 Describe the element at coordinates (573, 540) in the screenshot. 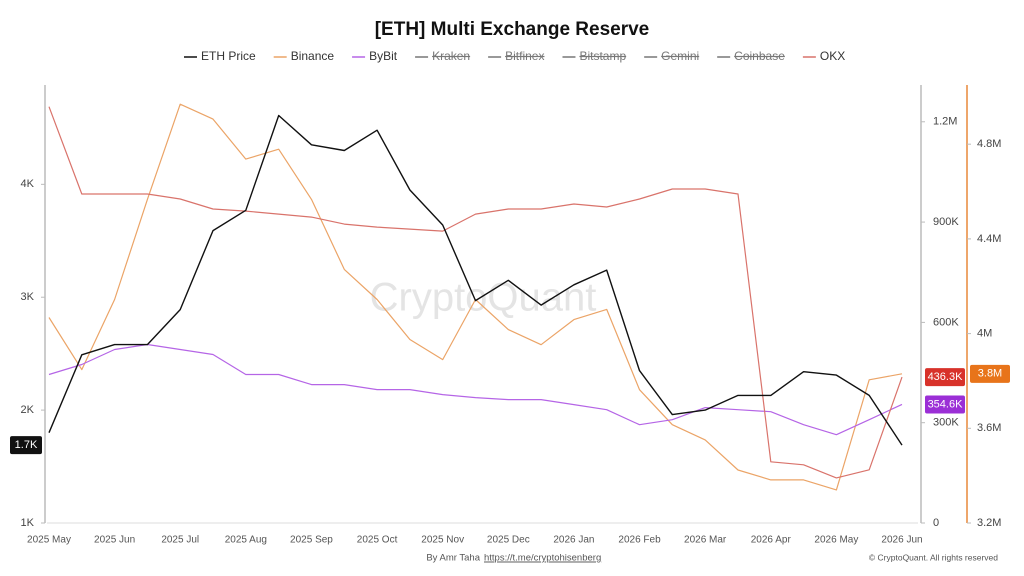

I see `x-tick-label: 2026 Jan` at that location.